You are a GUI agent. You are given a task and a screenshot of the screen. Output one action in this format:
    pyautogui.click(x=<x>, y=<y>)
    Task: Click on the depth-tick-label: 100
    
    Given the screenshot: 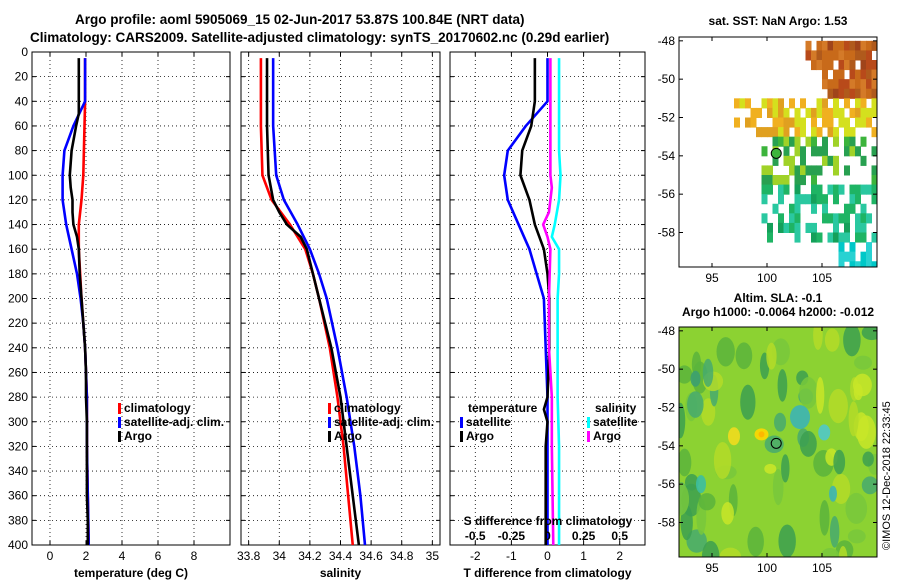 What is the action you would take?
    pyautogui.click(x=18, y=175)
    